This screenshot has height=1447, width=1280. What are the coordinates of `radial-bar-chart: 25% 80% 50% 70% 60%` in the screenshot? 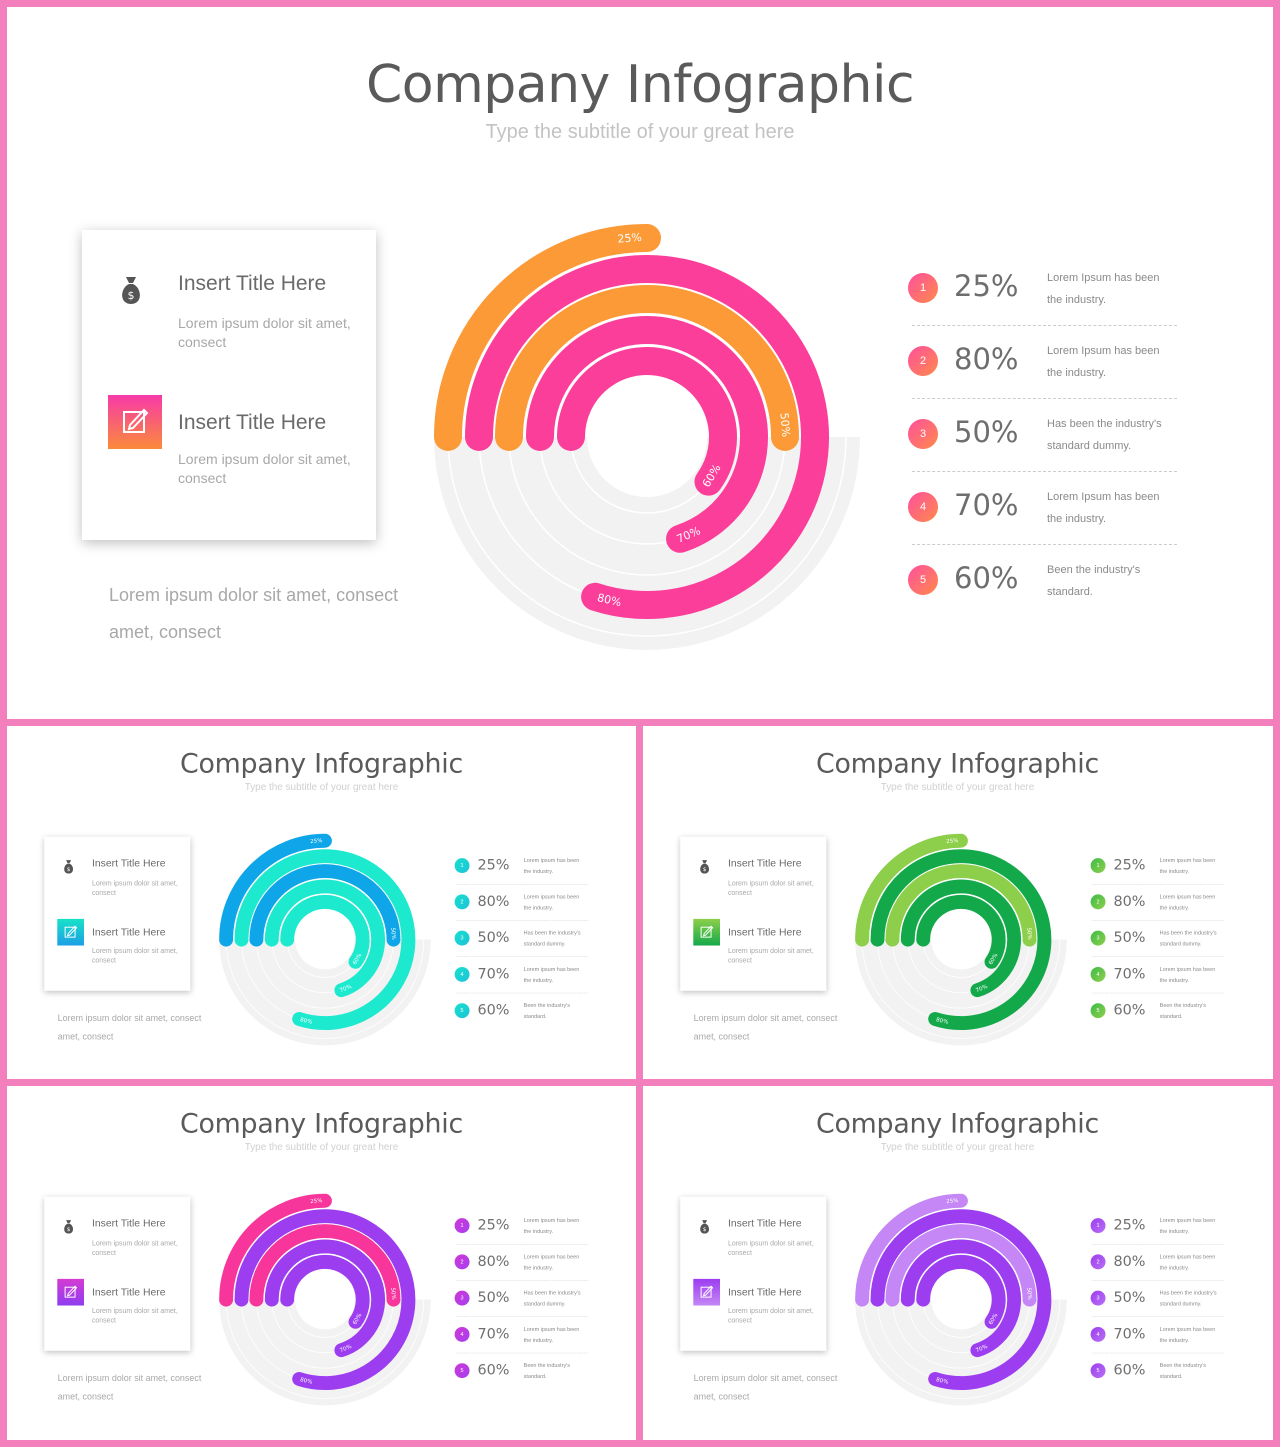 It's located at (325, 939).